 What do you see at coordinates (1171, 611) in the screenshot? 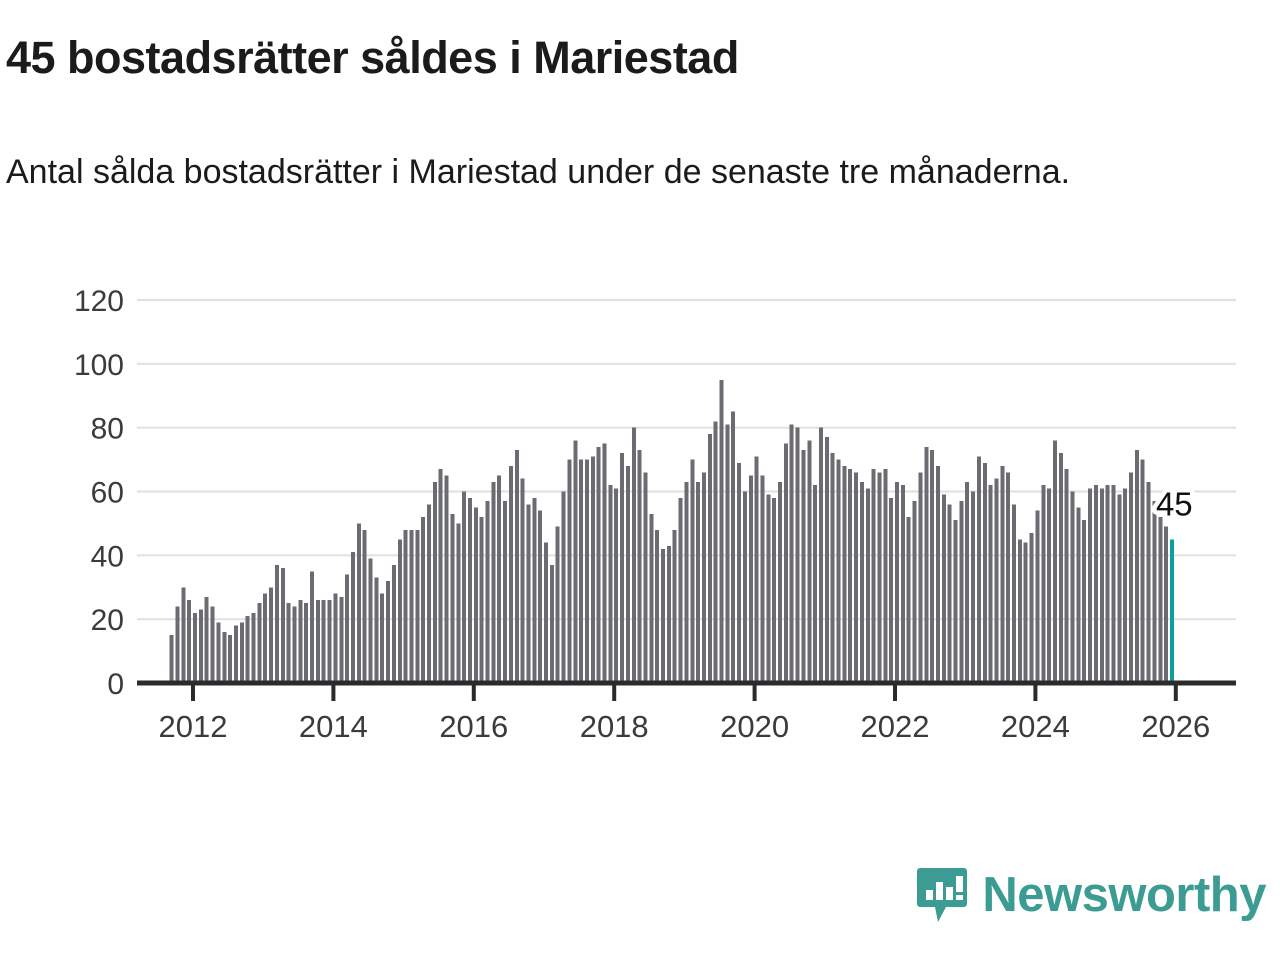
I see `bar-highlighted` at bounding box center [1171, 611].